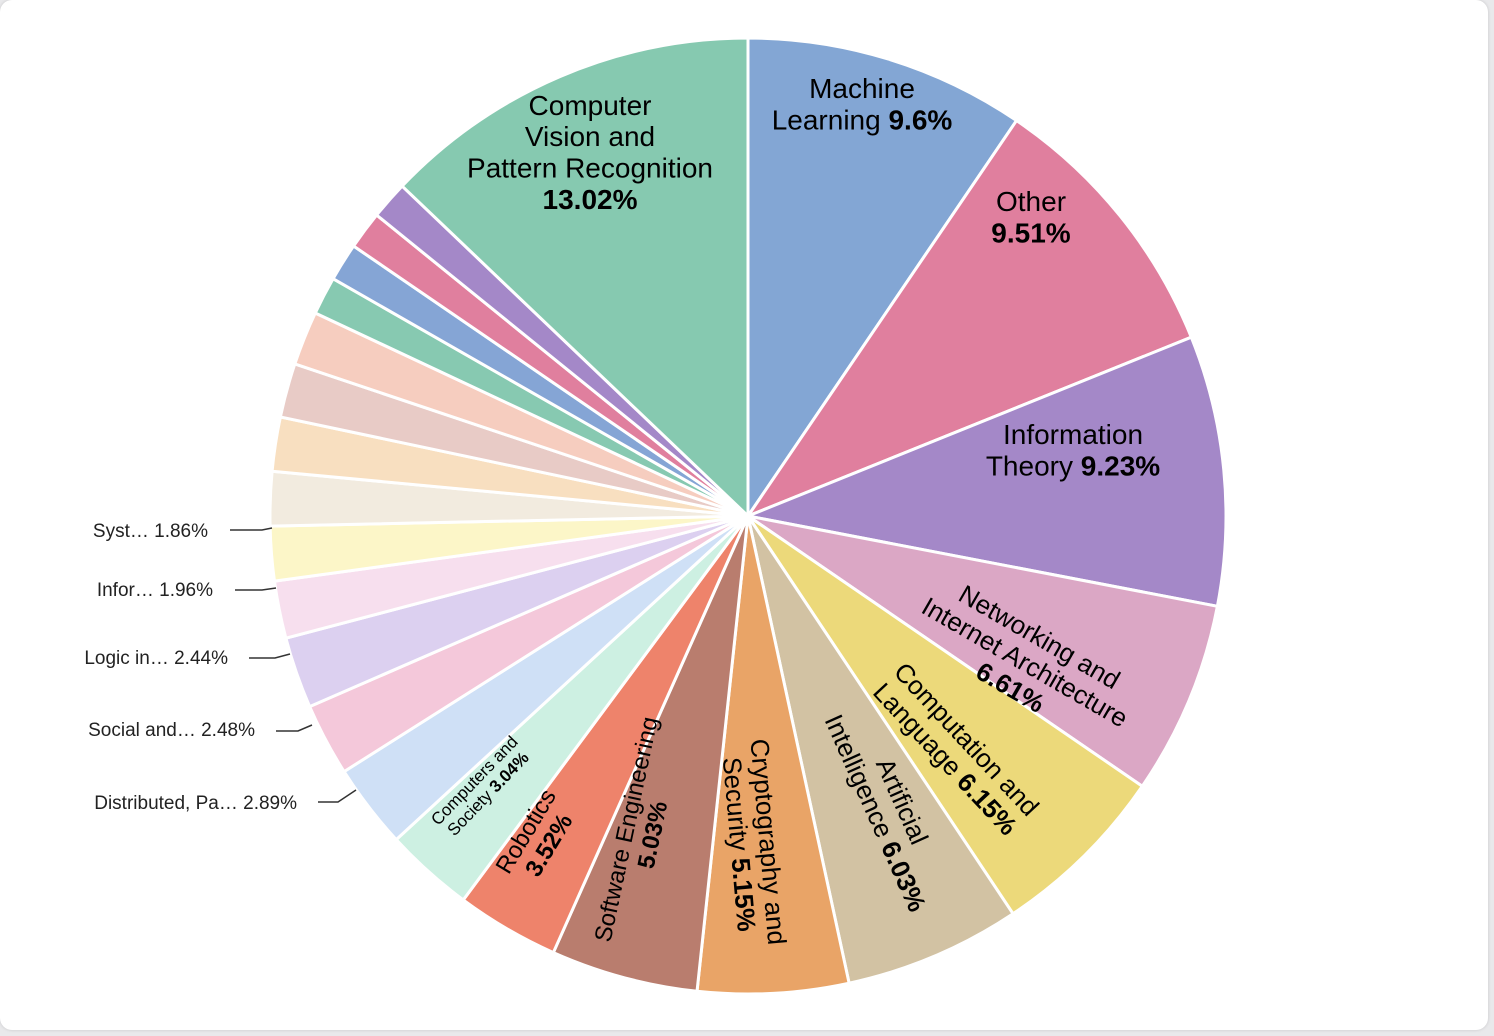  What do you see at coordinates (862, 88) in the screenshot?
I see `slice-label-line: Machine` at bounding box center [862, 88].